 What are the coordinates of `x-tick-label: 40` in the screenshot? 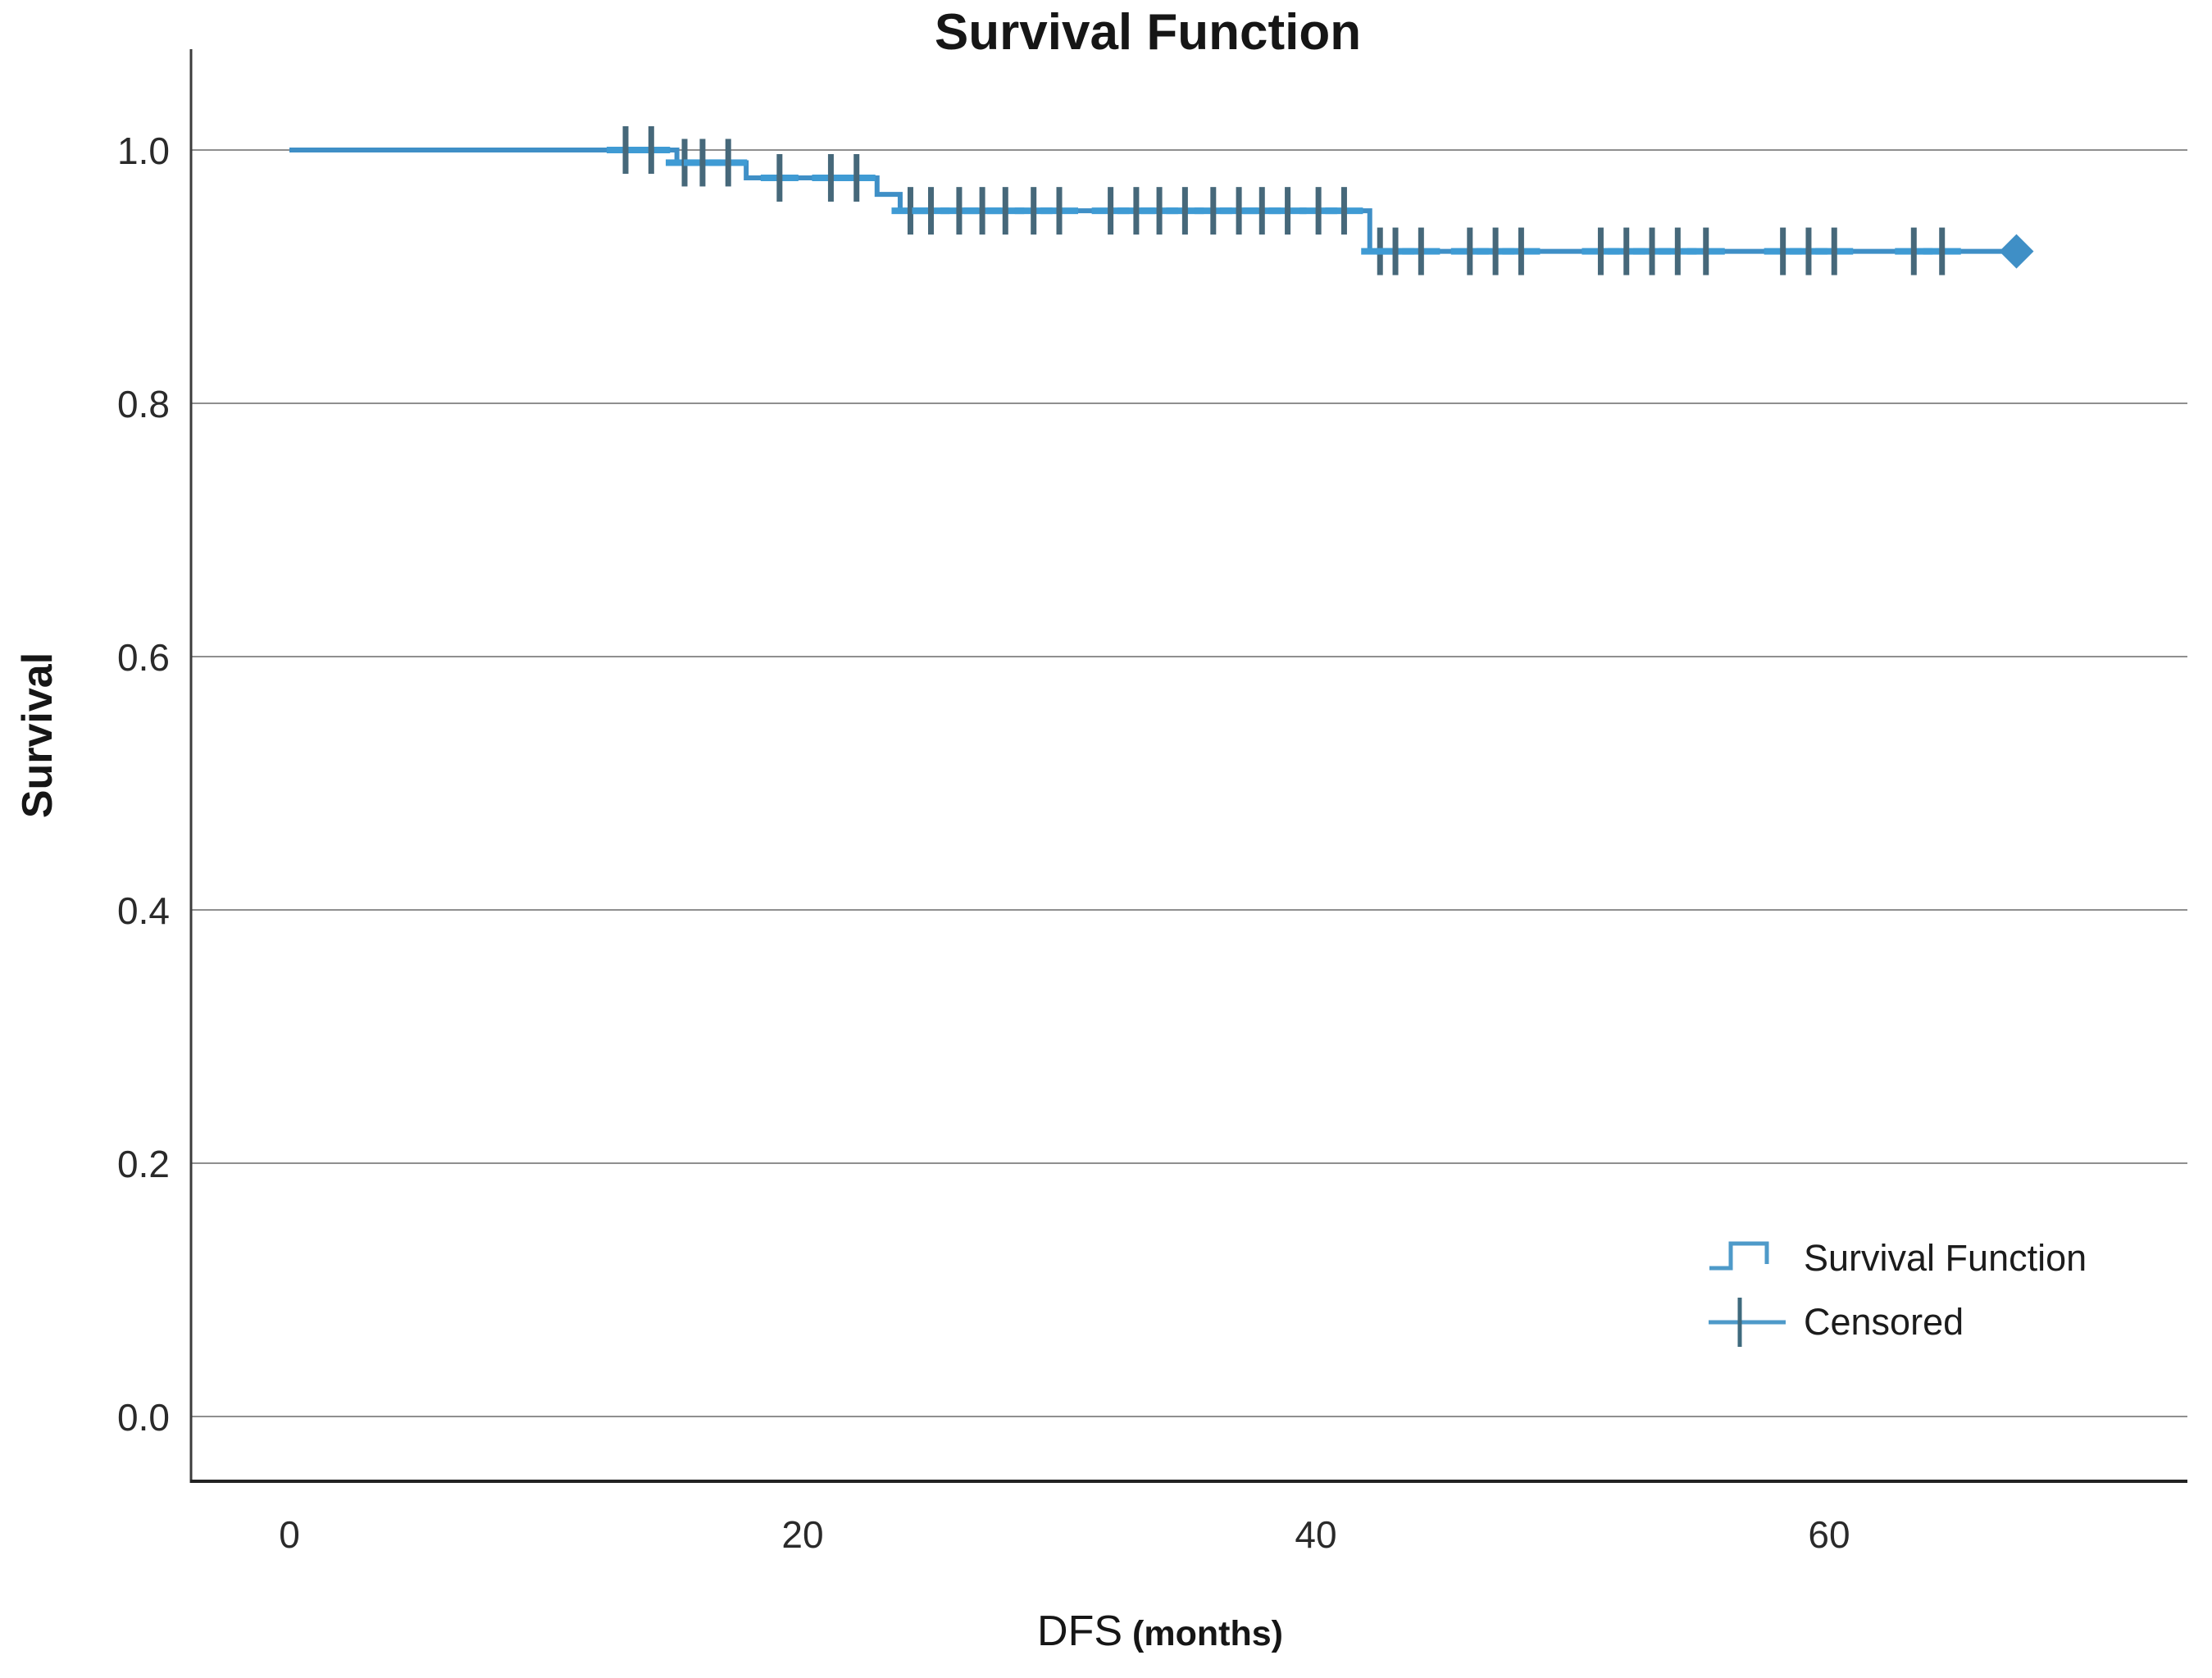 It's located at (1315, 1535).